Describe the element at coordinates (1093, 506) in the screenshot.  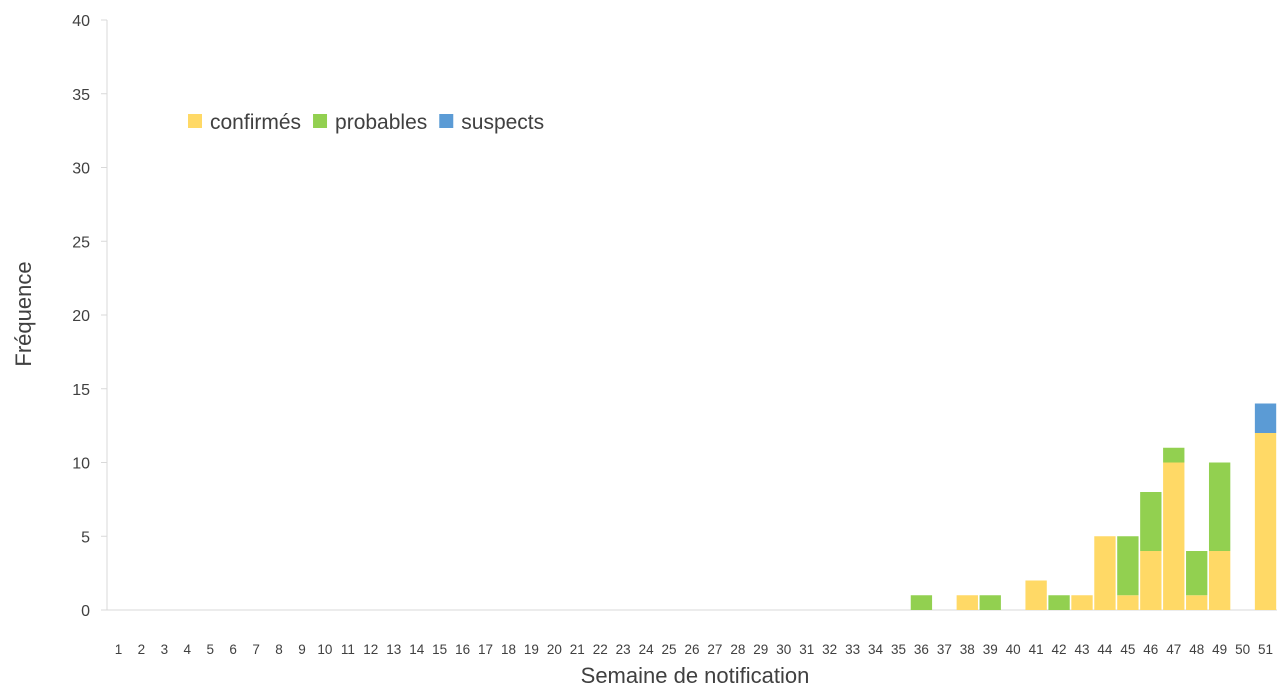
I see `bars` at that location.